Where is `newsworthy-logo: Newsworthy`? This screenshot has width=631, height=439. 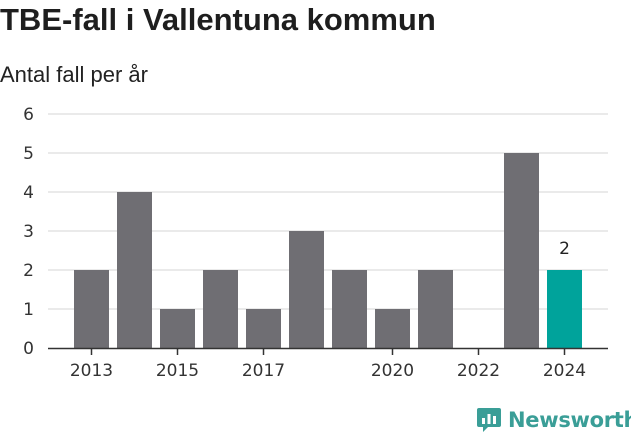
newsworthy-logo: Newsworthy is located at coordinates (553, 419).